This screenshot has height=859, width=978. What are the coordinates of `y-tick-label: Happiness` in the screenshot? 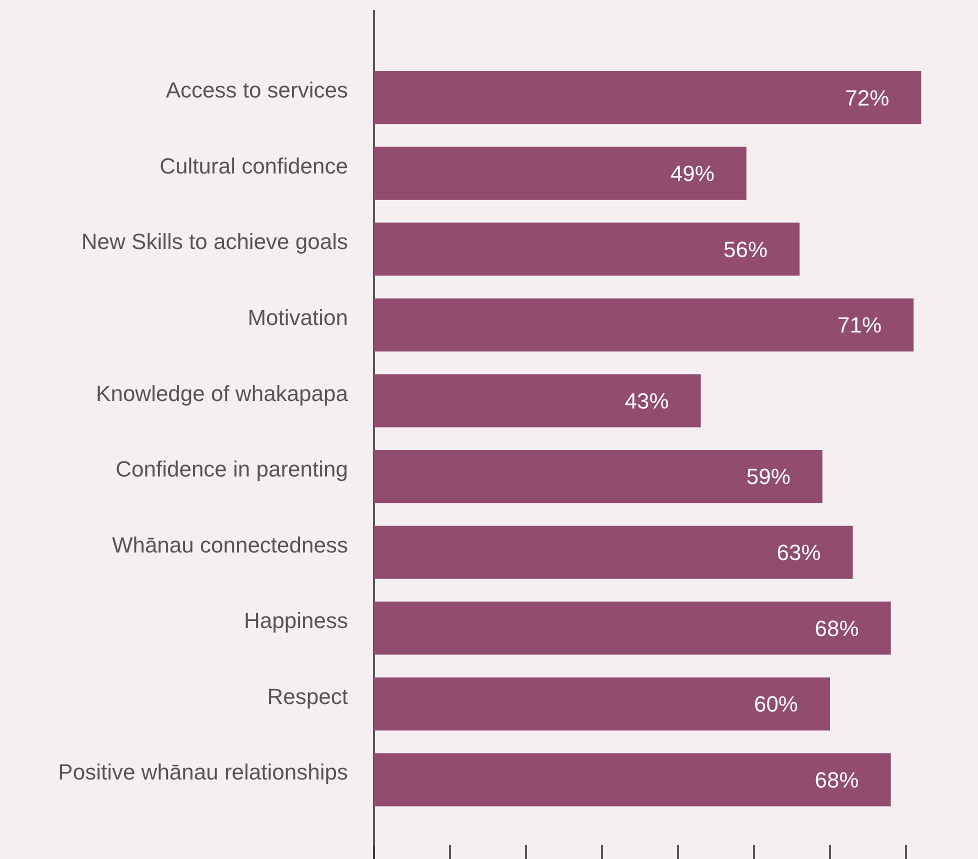 It's located at (296, 621).